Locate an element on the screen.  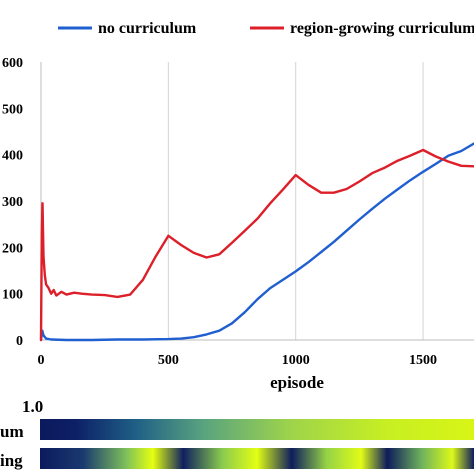
y-tick-label: 400 is located at coordinates (12, 156).